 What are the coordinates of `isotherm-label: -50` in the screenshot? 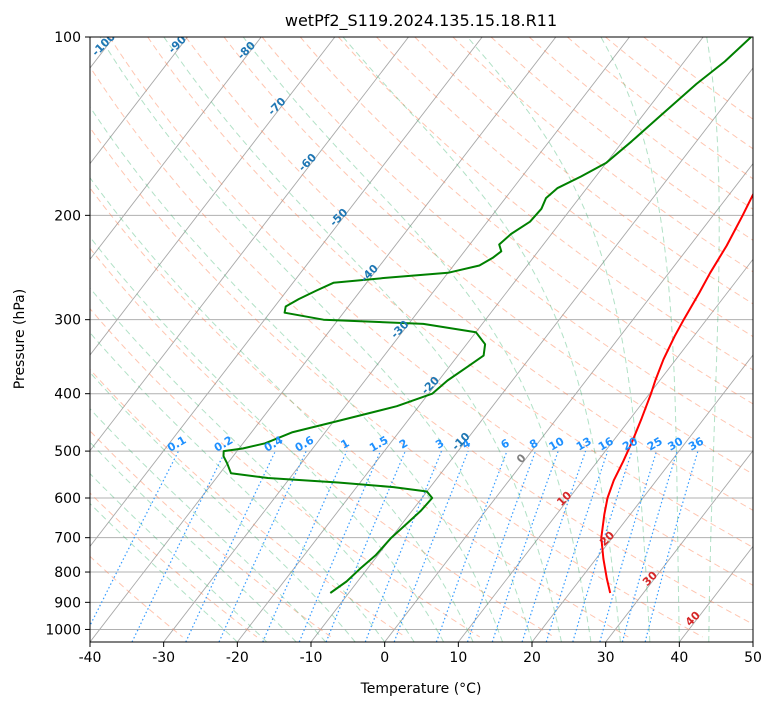 It's located at (338, 217).